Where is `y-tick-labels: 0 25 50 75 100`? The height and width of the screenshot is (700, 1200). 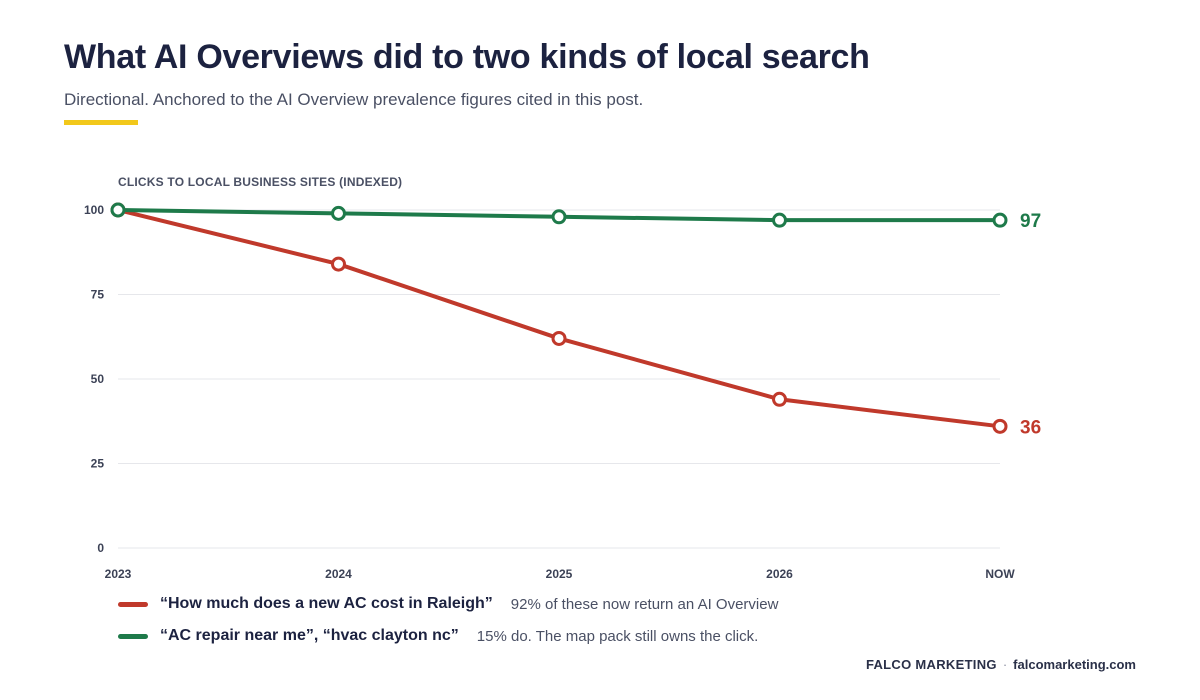
y-tick-labels: 0 25 50 75 100 is located at coordinates (94, 379).